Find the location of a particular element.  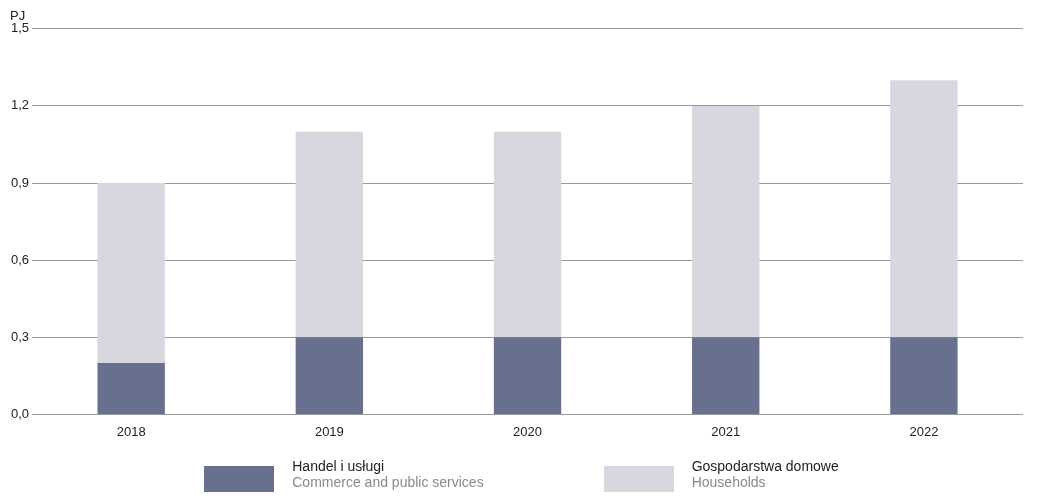

x-tick-label: 2020 is located at coordinates (527, 431).